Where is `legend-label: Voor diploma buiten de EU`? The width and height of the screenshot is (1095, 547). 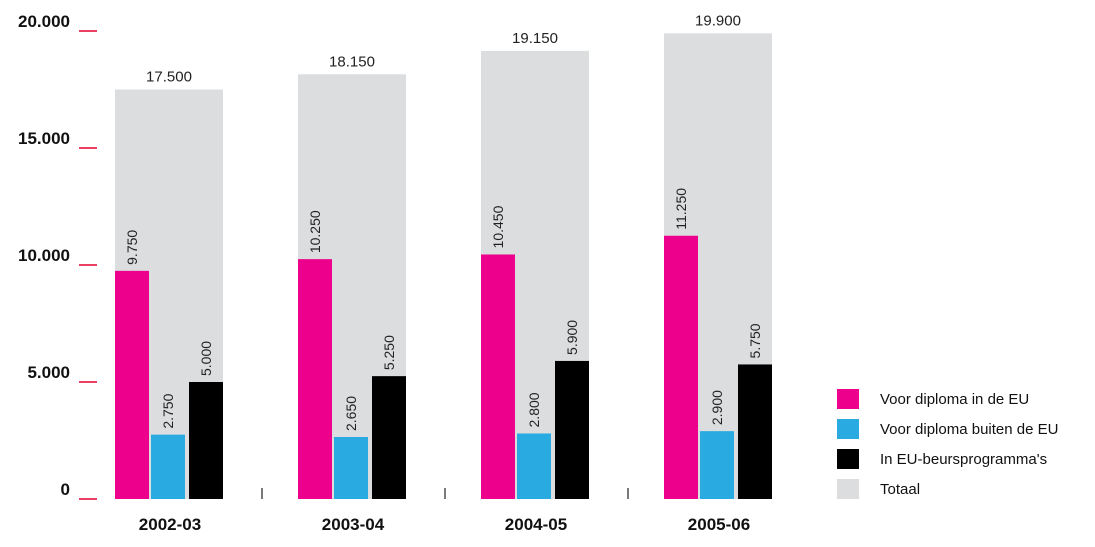 legend-label: Voor diploma buiten de EU is located at coordinates (969, 429).